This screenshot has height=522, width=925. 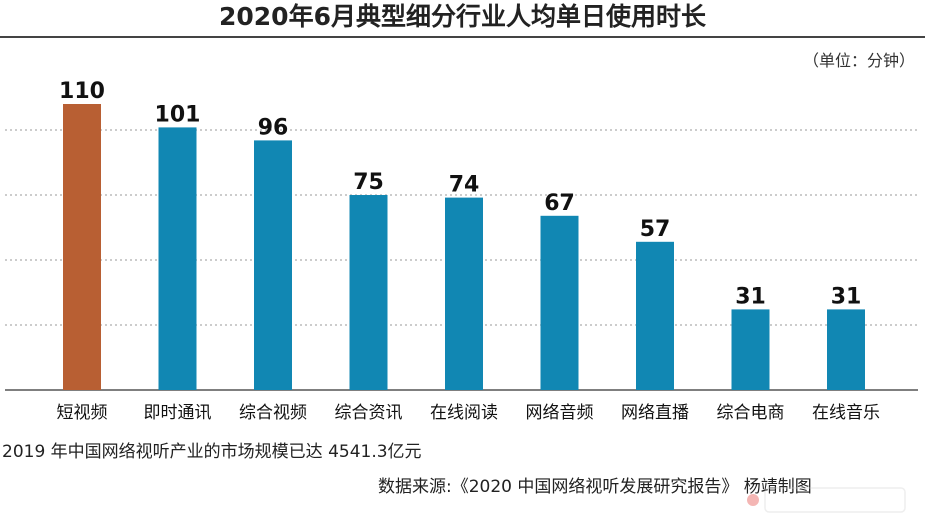 What do you see at coordinates (559, 203) in the screenshot?
I see `bar-value-label: 67` at bounding box center [559, 203].